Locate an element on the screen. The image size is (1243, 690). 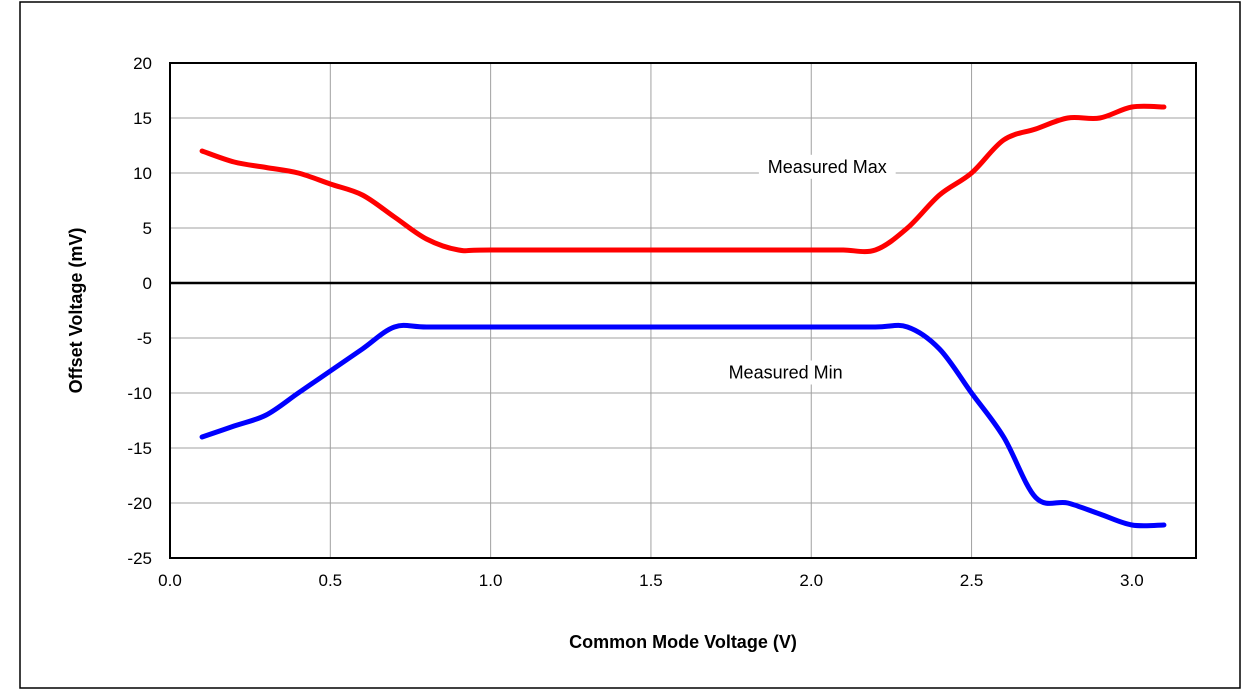
y-tick-label: 15 is located at coordinates (142, 118).